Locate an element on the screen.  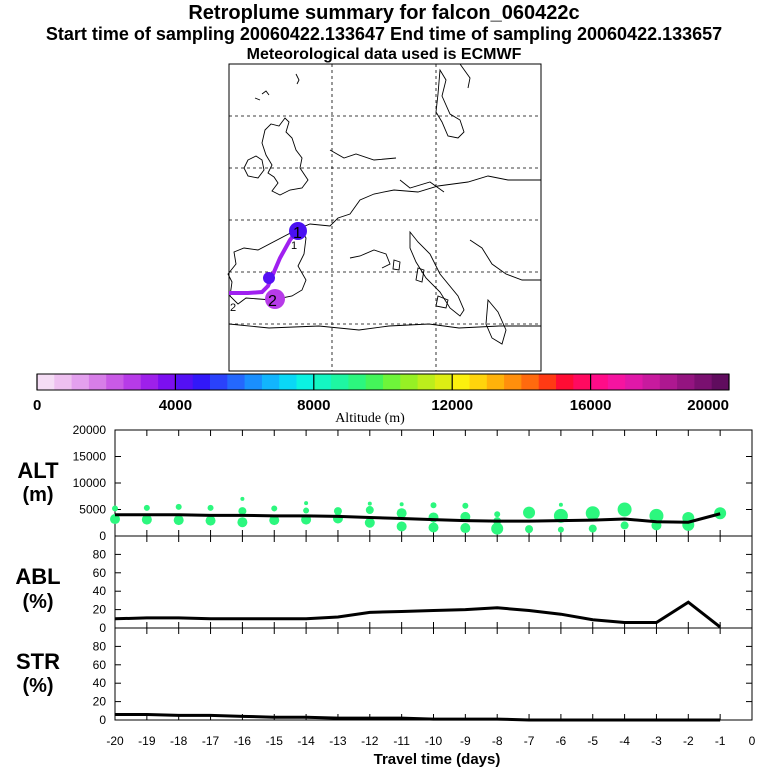
x-tick-label: -8 is located at coordinates (497, 741).